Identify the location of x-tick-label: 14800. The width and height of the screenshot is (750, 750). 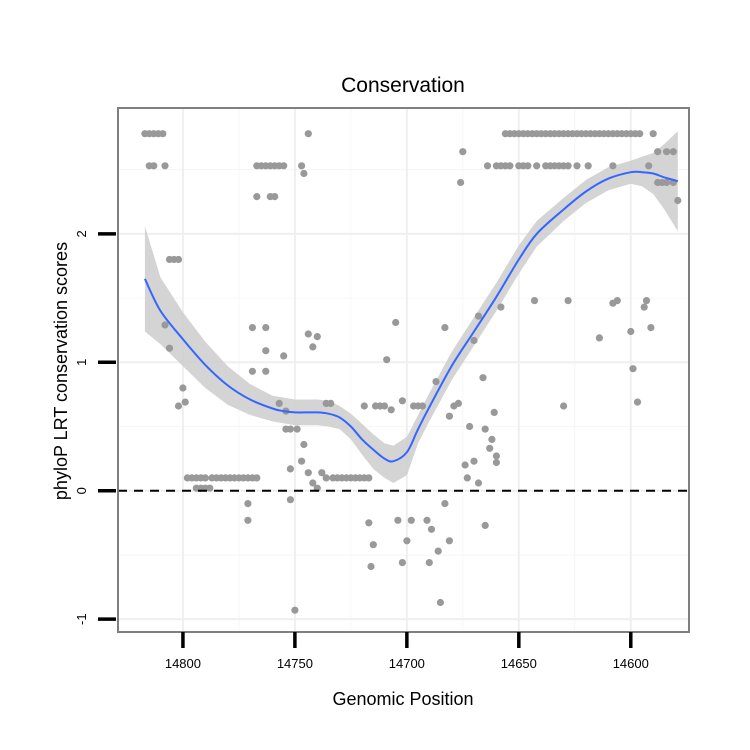
(183, 663).